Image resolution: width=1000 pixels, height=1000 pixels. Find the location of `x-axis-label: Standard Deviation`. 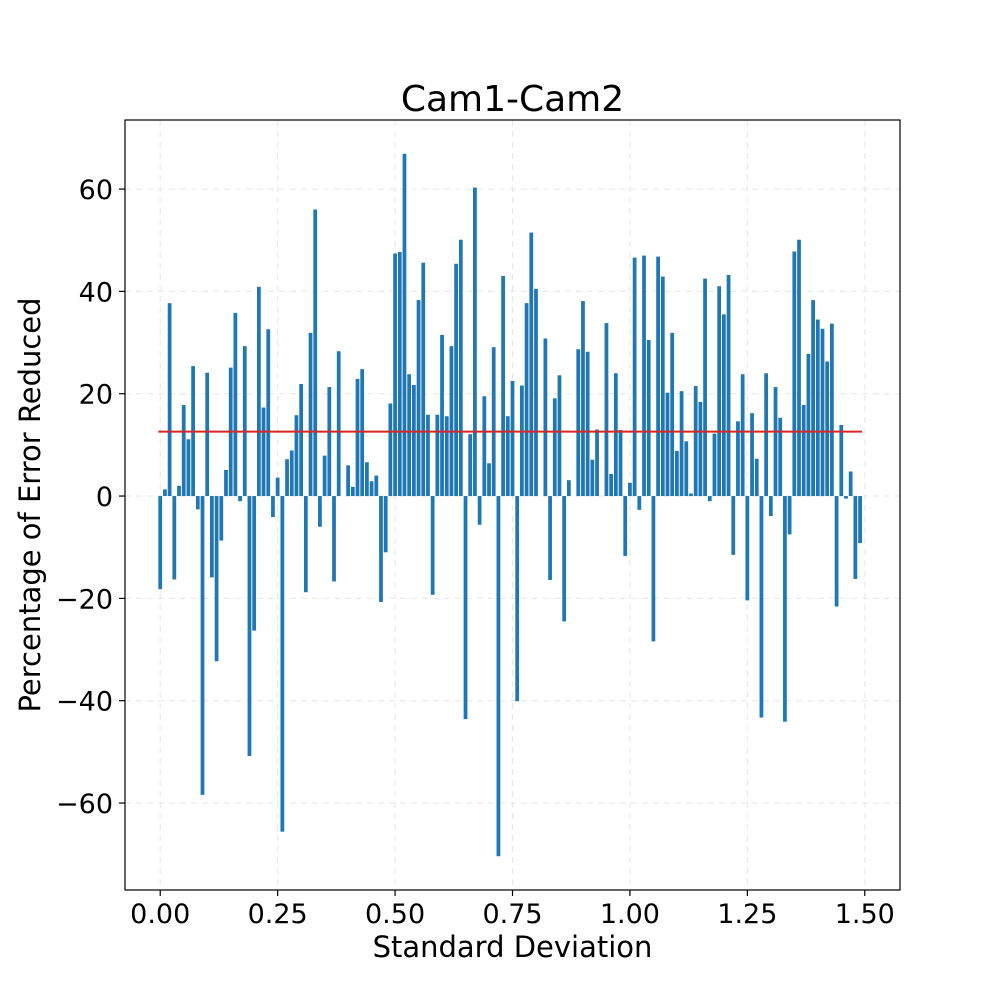

x-axis-label: Standard Deviation is located at coordinates (513, 947).